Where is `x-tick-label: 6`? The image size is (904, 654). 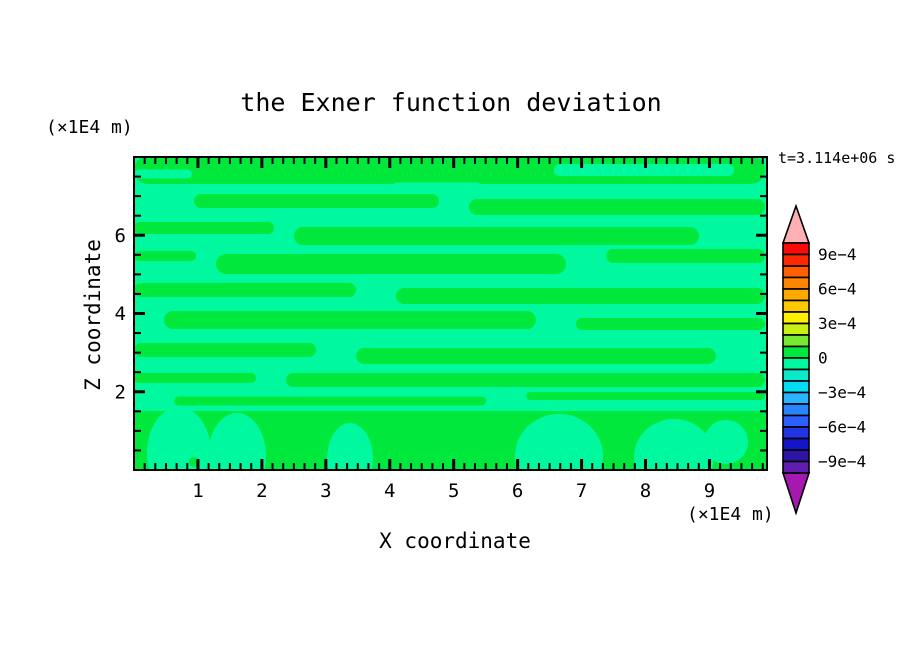
x-tick-label: 6 is located at coordinates (517, 491).